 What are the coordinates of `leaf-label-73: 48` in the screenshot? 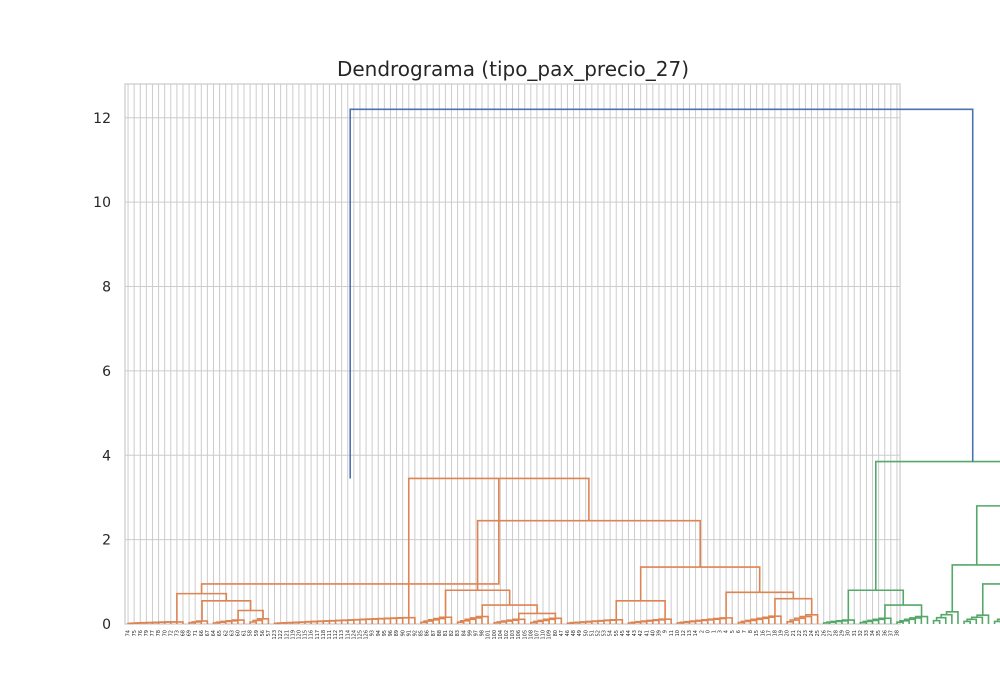 It's located at (574, 633).